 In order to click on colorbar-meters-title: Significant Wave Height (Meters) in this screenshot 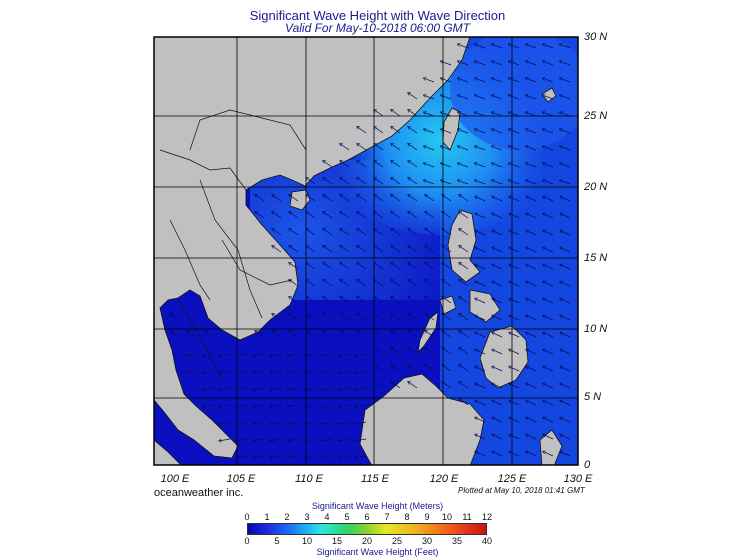, I will do `click(377, 506)`.